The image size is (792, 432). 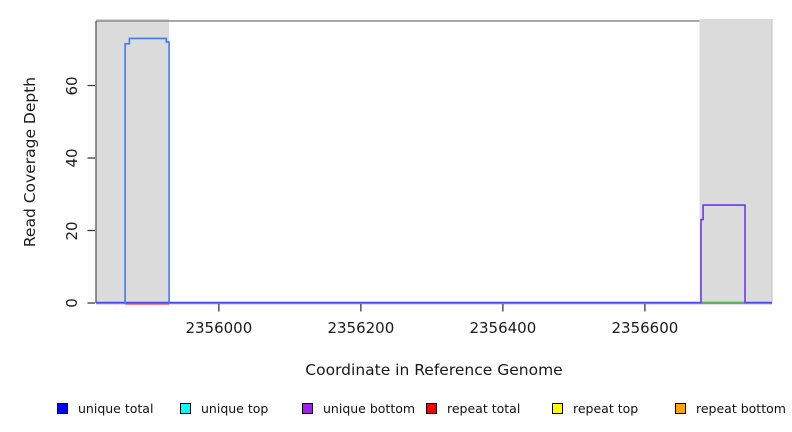 I want to click on x-axis-title: Coordinate in Reference Genome, so click(x=434, y=370).